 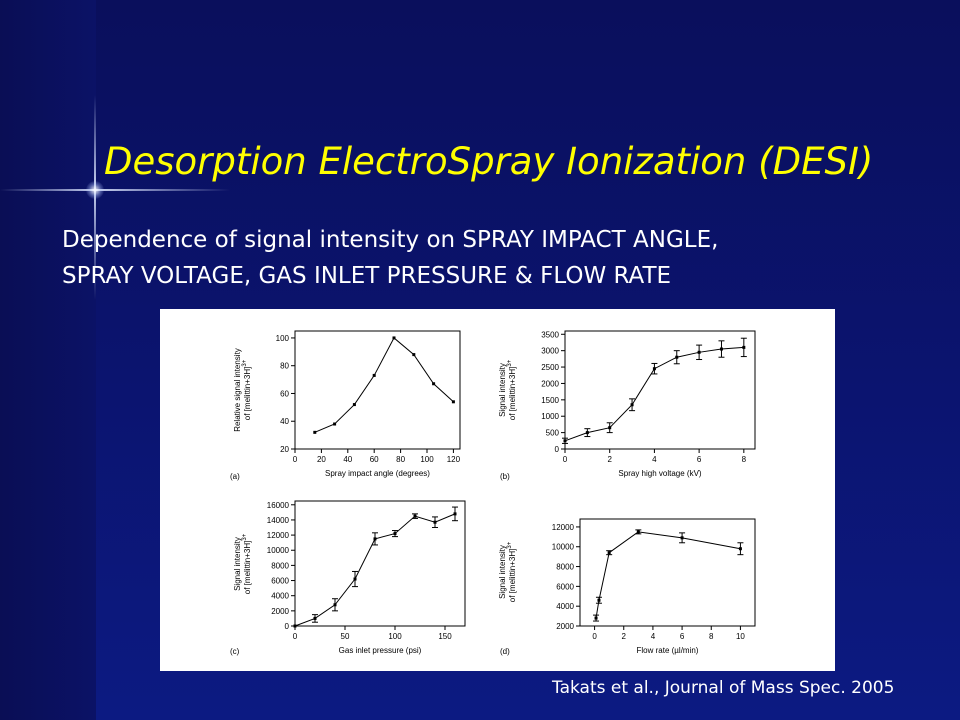 I want to click on chart-4-x-tick-label: 10, so click(x=740, y=636).